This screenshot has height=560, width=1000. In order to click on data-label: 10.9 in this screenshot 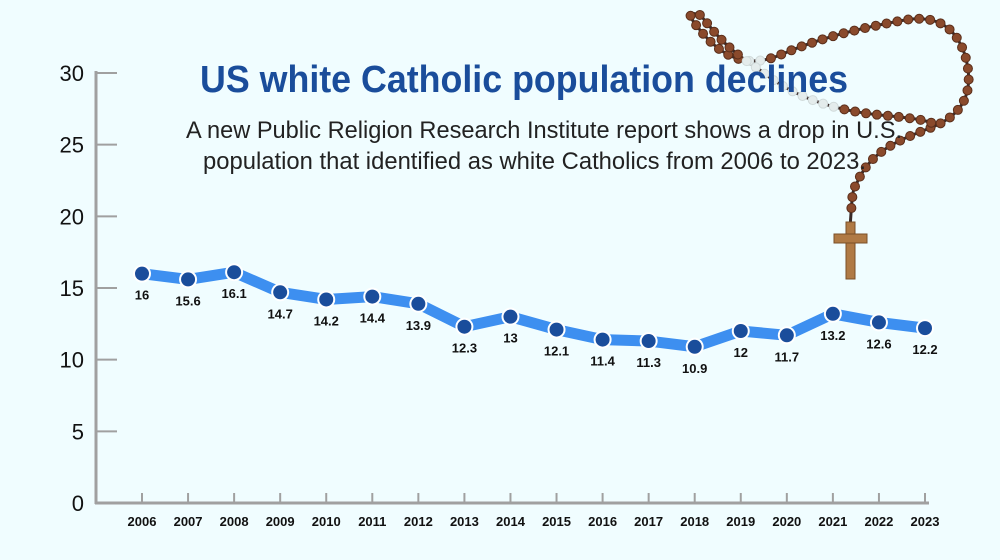, I will do `click(694, 368)`.